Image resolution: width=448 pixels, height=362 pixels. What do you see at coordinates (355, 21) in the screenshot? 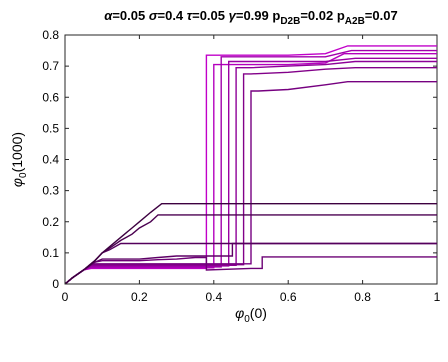
I see `title-part: A2B` at bounding box center [355, 21].